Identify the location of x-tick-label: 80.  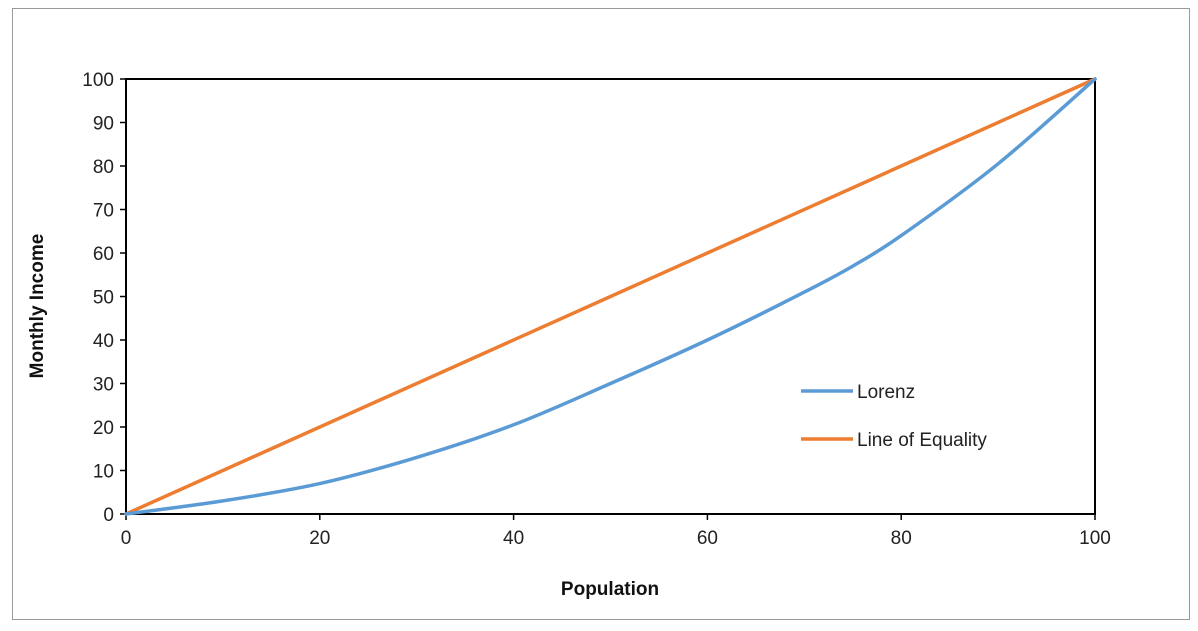
(901, 538).